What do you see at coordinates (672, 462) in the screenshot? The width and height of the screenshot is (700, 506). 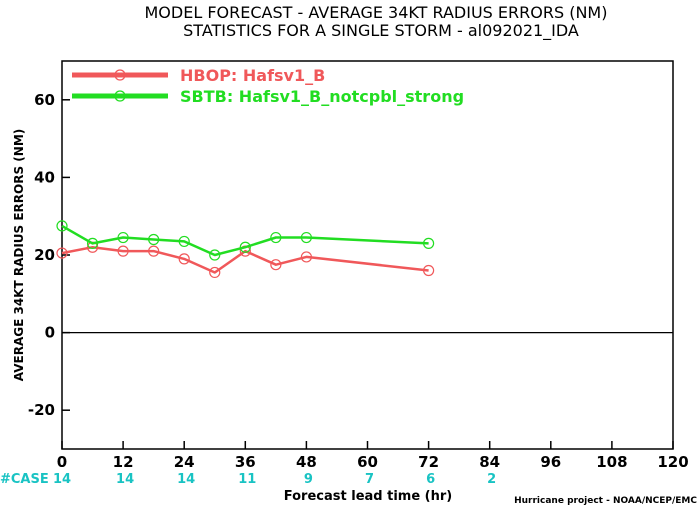 I see `x-tick-label-10: 120` at bounding box center [672, 462].